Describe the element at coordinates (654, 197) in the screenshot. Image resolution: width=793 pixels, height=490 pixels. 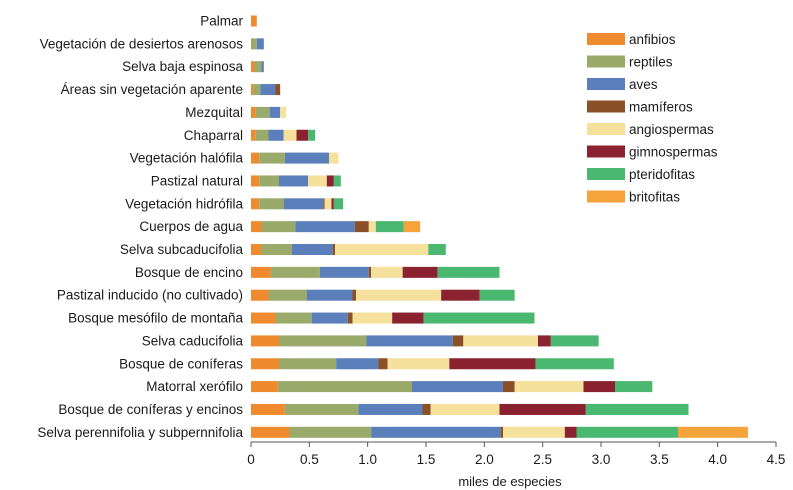
I see `legend-label: britofitas` at that location.